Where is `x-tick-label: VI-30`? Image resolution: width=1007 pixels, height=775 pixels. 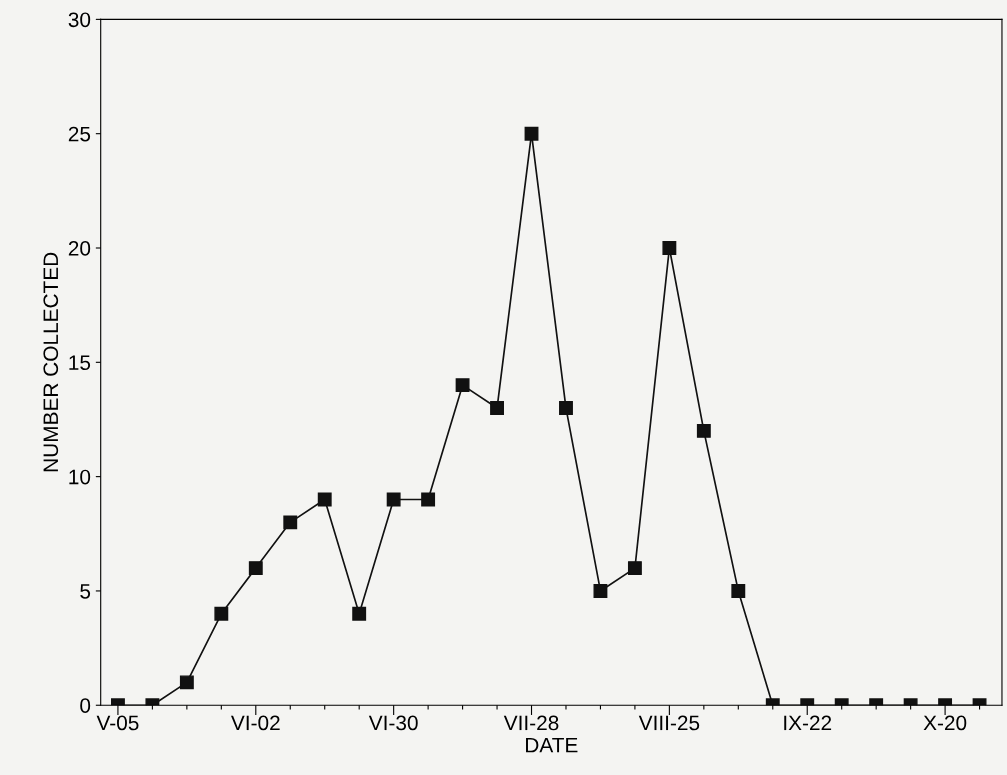
x-tick-label: VI-30 is located at coordinates (393, 723).